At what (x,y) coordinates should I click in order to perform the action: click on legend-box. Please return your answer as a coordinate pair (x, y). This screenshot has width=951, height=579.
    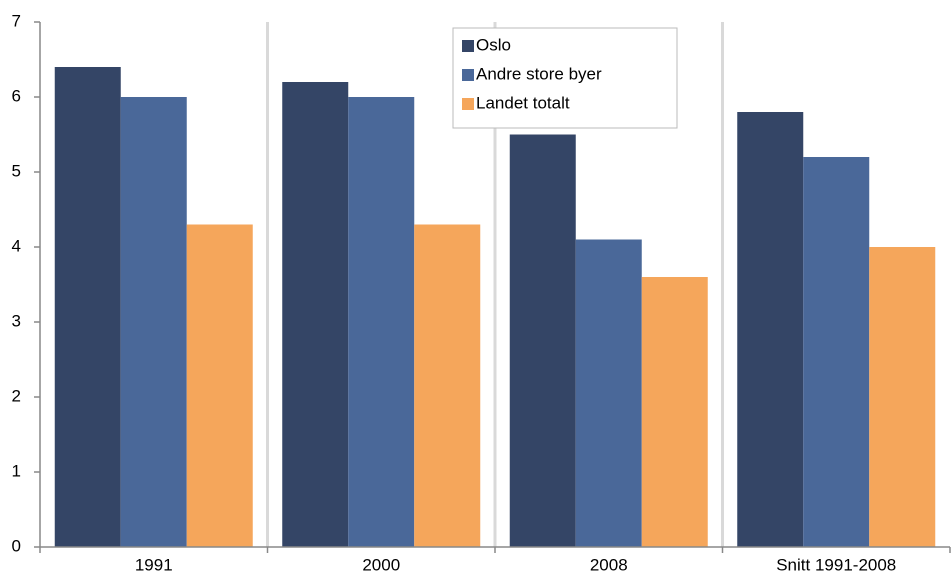
    Looking at the image, I should click on (565, 78).